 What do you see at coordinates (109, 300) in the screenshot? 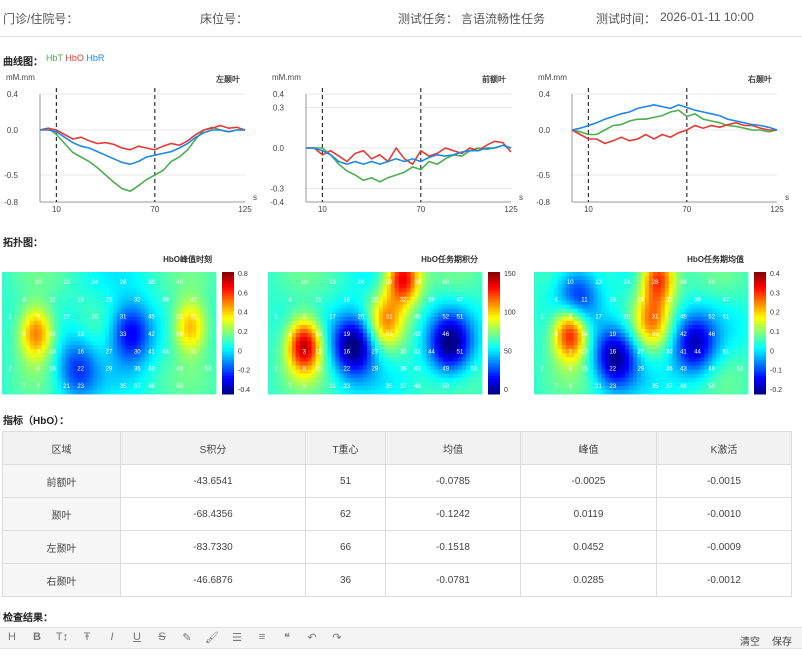
I see `channel-label: 25` at bounding box center [109, 300].